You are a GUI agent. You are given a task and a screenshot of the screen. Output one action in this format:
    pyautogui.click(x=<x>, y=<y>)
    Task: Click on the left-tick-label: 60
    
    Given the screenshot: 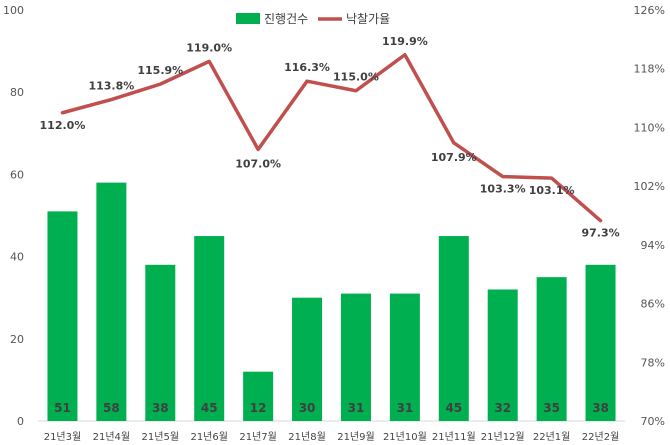 What is the action you would take?
    pyautogui.click(x=17, y=174)
    